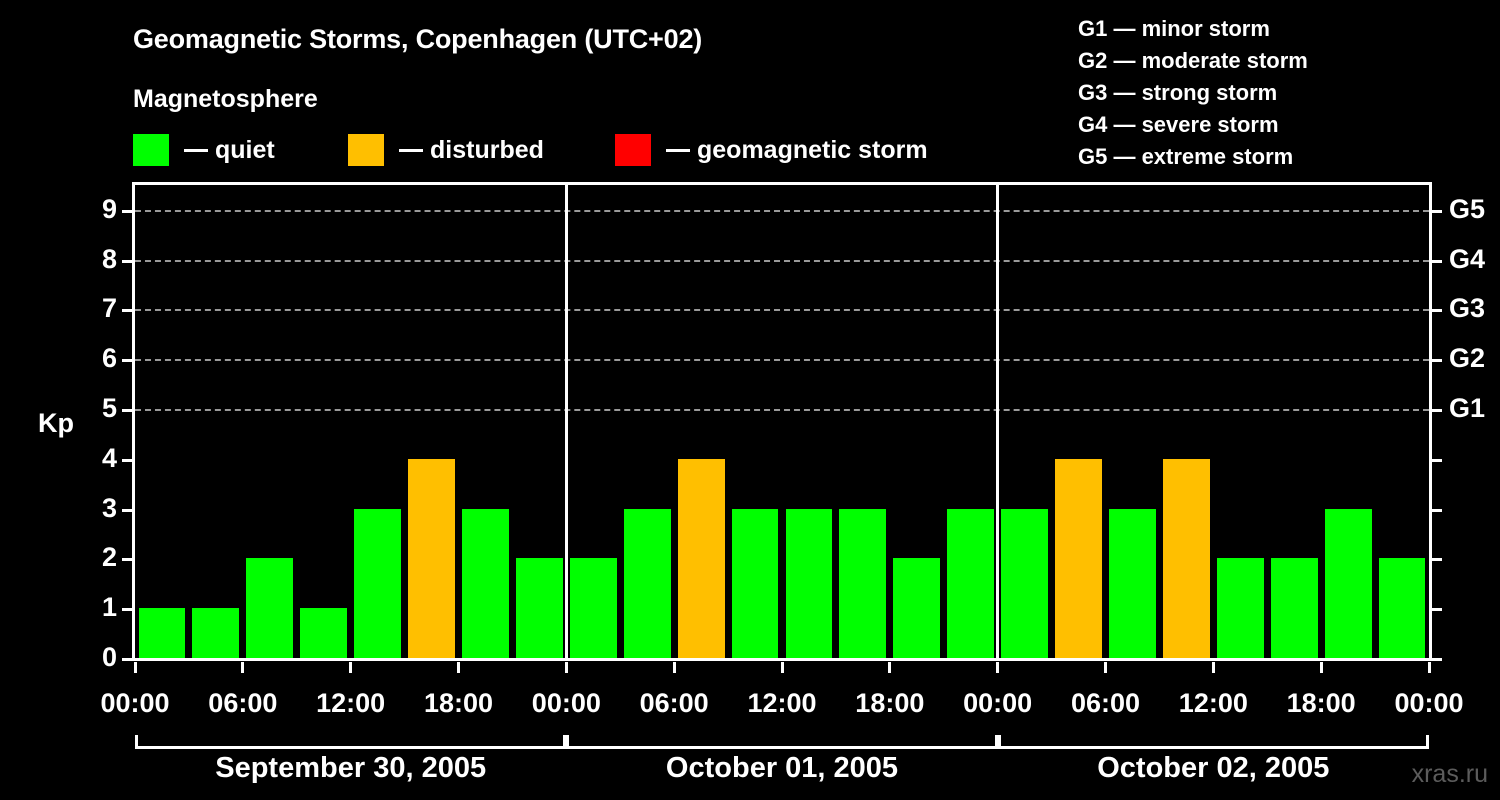 This screenshot has width=1500, height=800. Describe the element at coordinates (109, 507) in the screenshot. I see `y-tick-label: 3` at that location.